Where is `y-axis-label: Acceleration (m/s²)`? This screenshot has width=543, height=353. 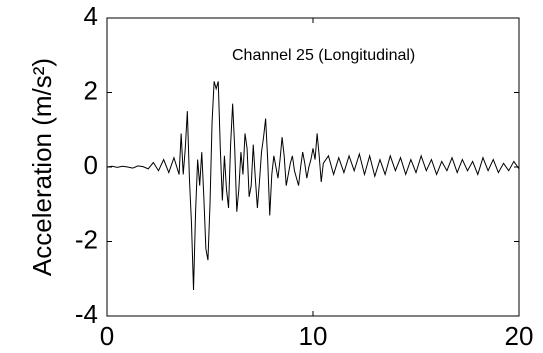
y-axis-label: Acceleration (m/s²) is located at coordinates (42, 167).